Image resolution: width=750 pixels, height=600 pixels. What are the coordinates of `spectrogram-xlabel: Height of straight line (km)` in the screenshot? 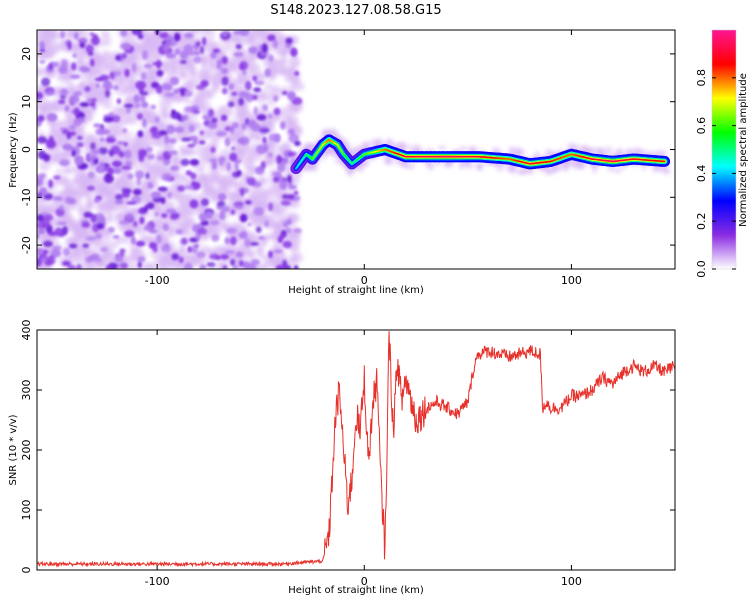 It's located at (356, 290).